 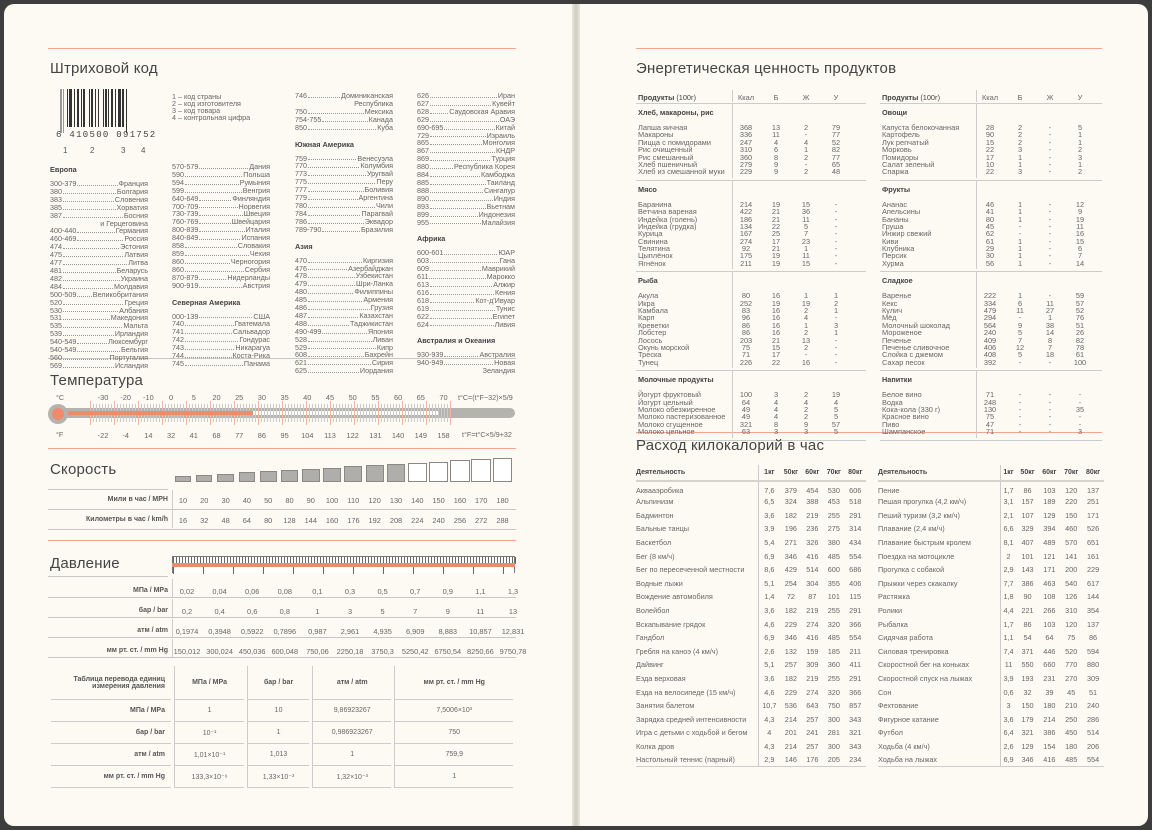 What do you see at coordinates (916, 347) in the screenshot?
I see `food-name: Печенье сливочное` at bounding box center [916, 347].